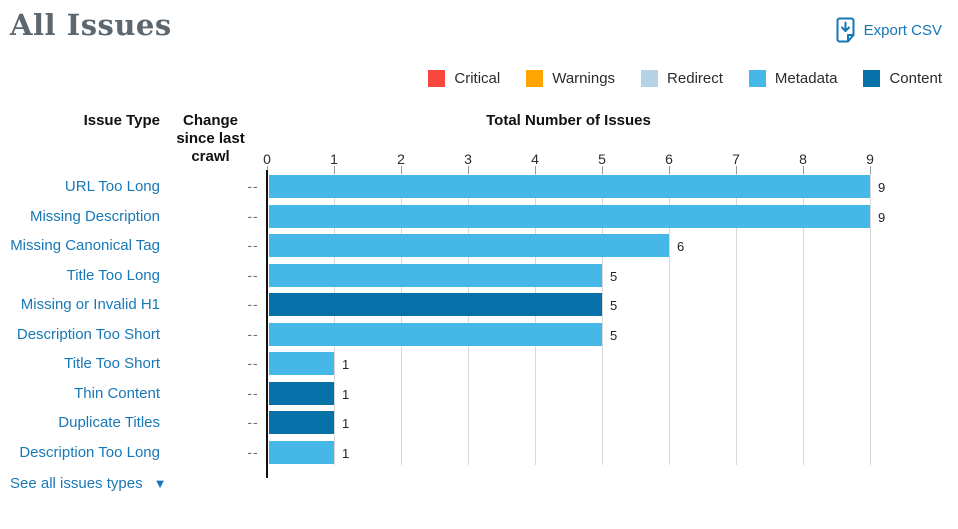 The image size is (958, 529). I want to click on tick-label-7: 7, so click(736, 159).